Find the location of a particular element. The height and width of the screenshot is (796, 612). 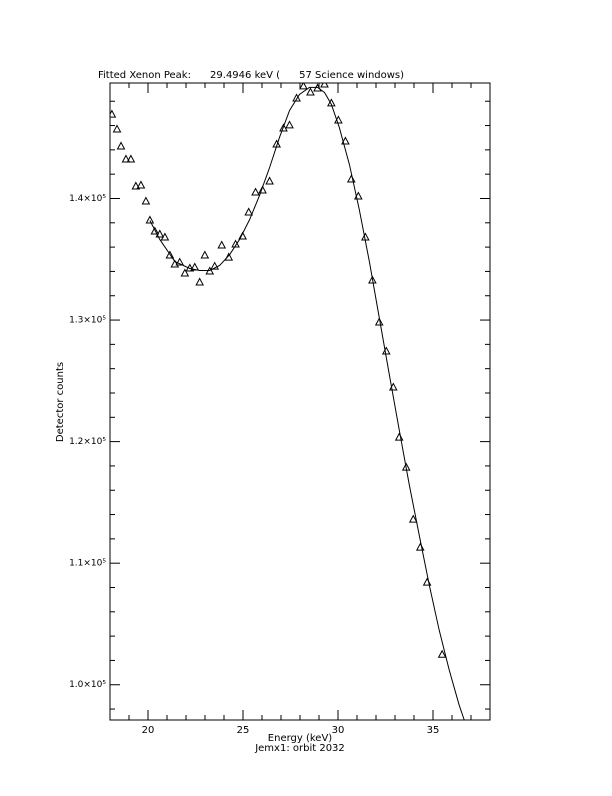

y-tick-label: 1.0×10⁵ is located at coordinates (87, 685).